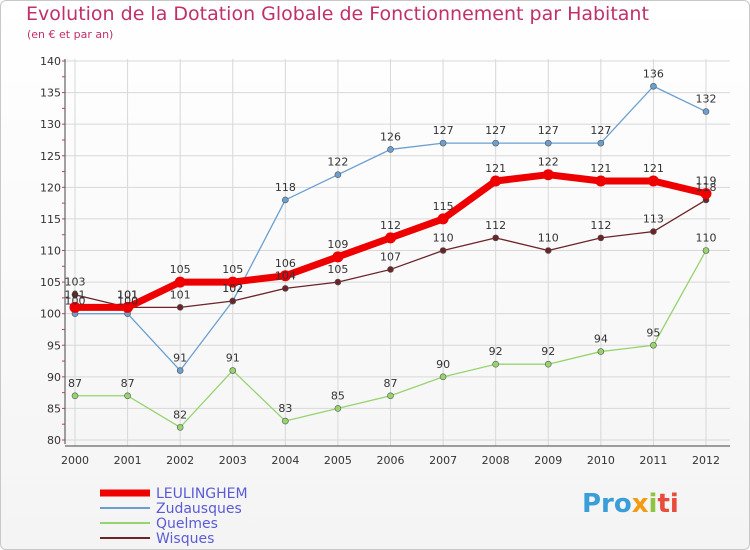 The width and height of the screenshot is (750, 550). Describe the element at coordinates (199, 509) in the screenshot. I see `legend-label-zudausques: Zudausques` at that location.